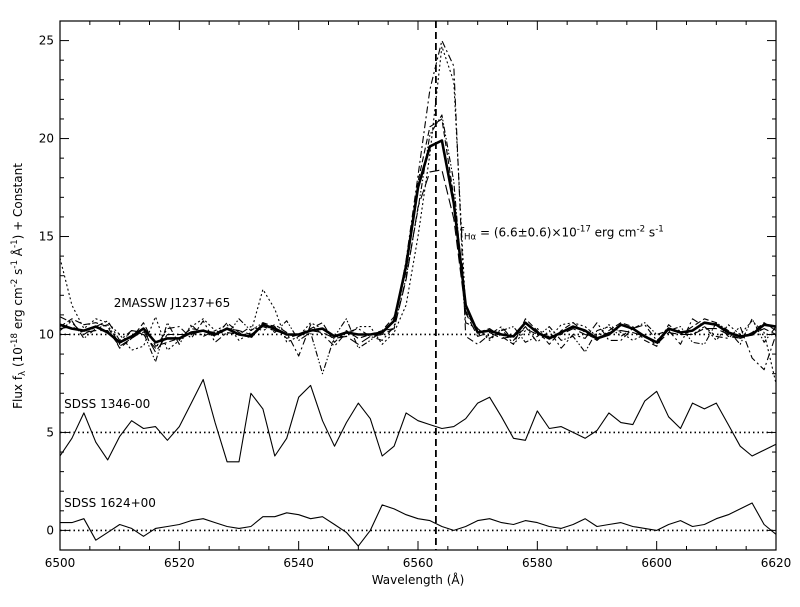  What do you see at coordinates (50, 432) in the screenshot?
I see `y-tick-label: 5` at bounding box center [50, 432].